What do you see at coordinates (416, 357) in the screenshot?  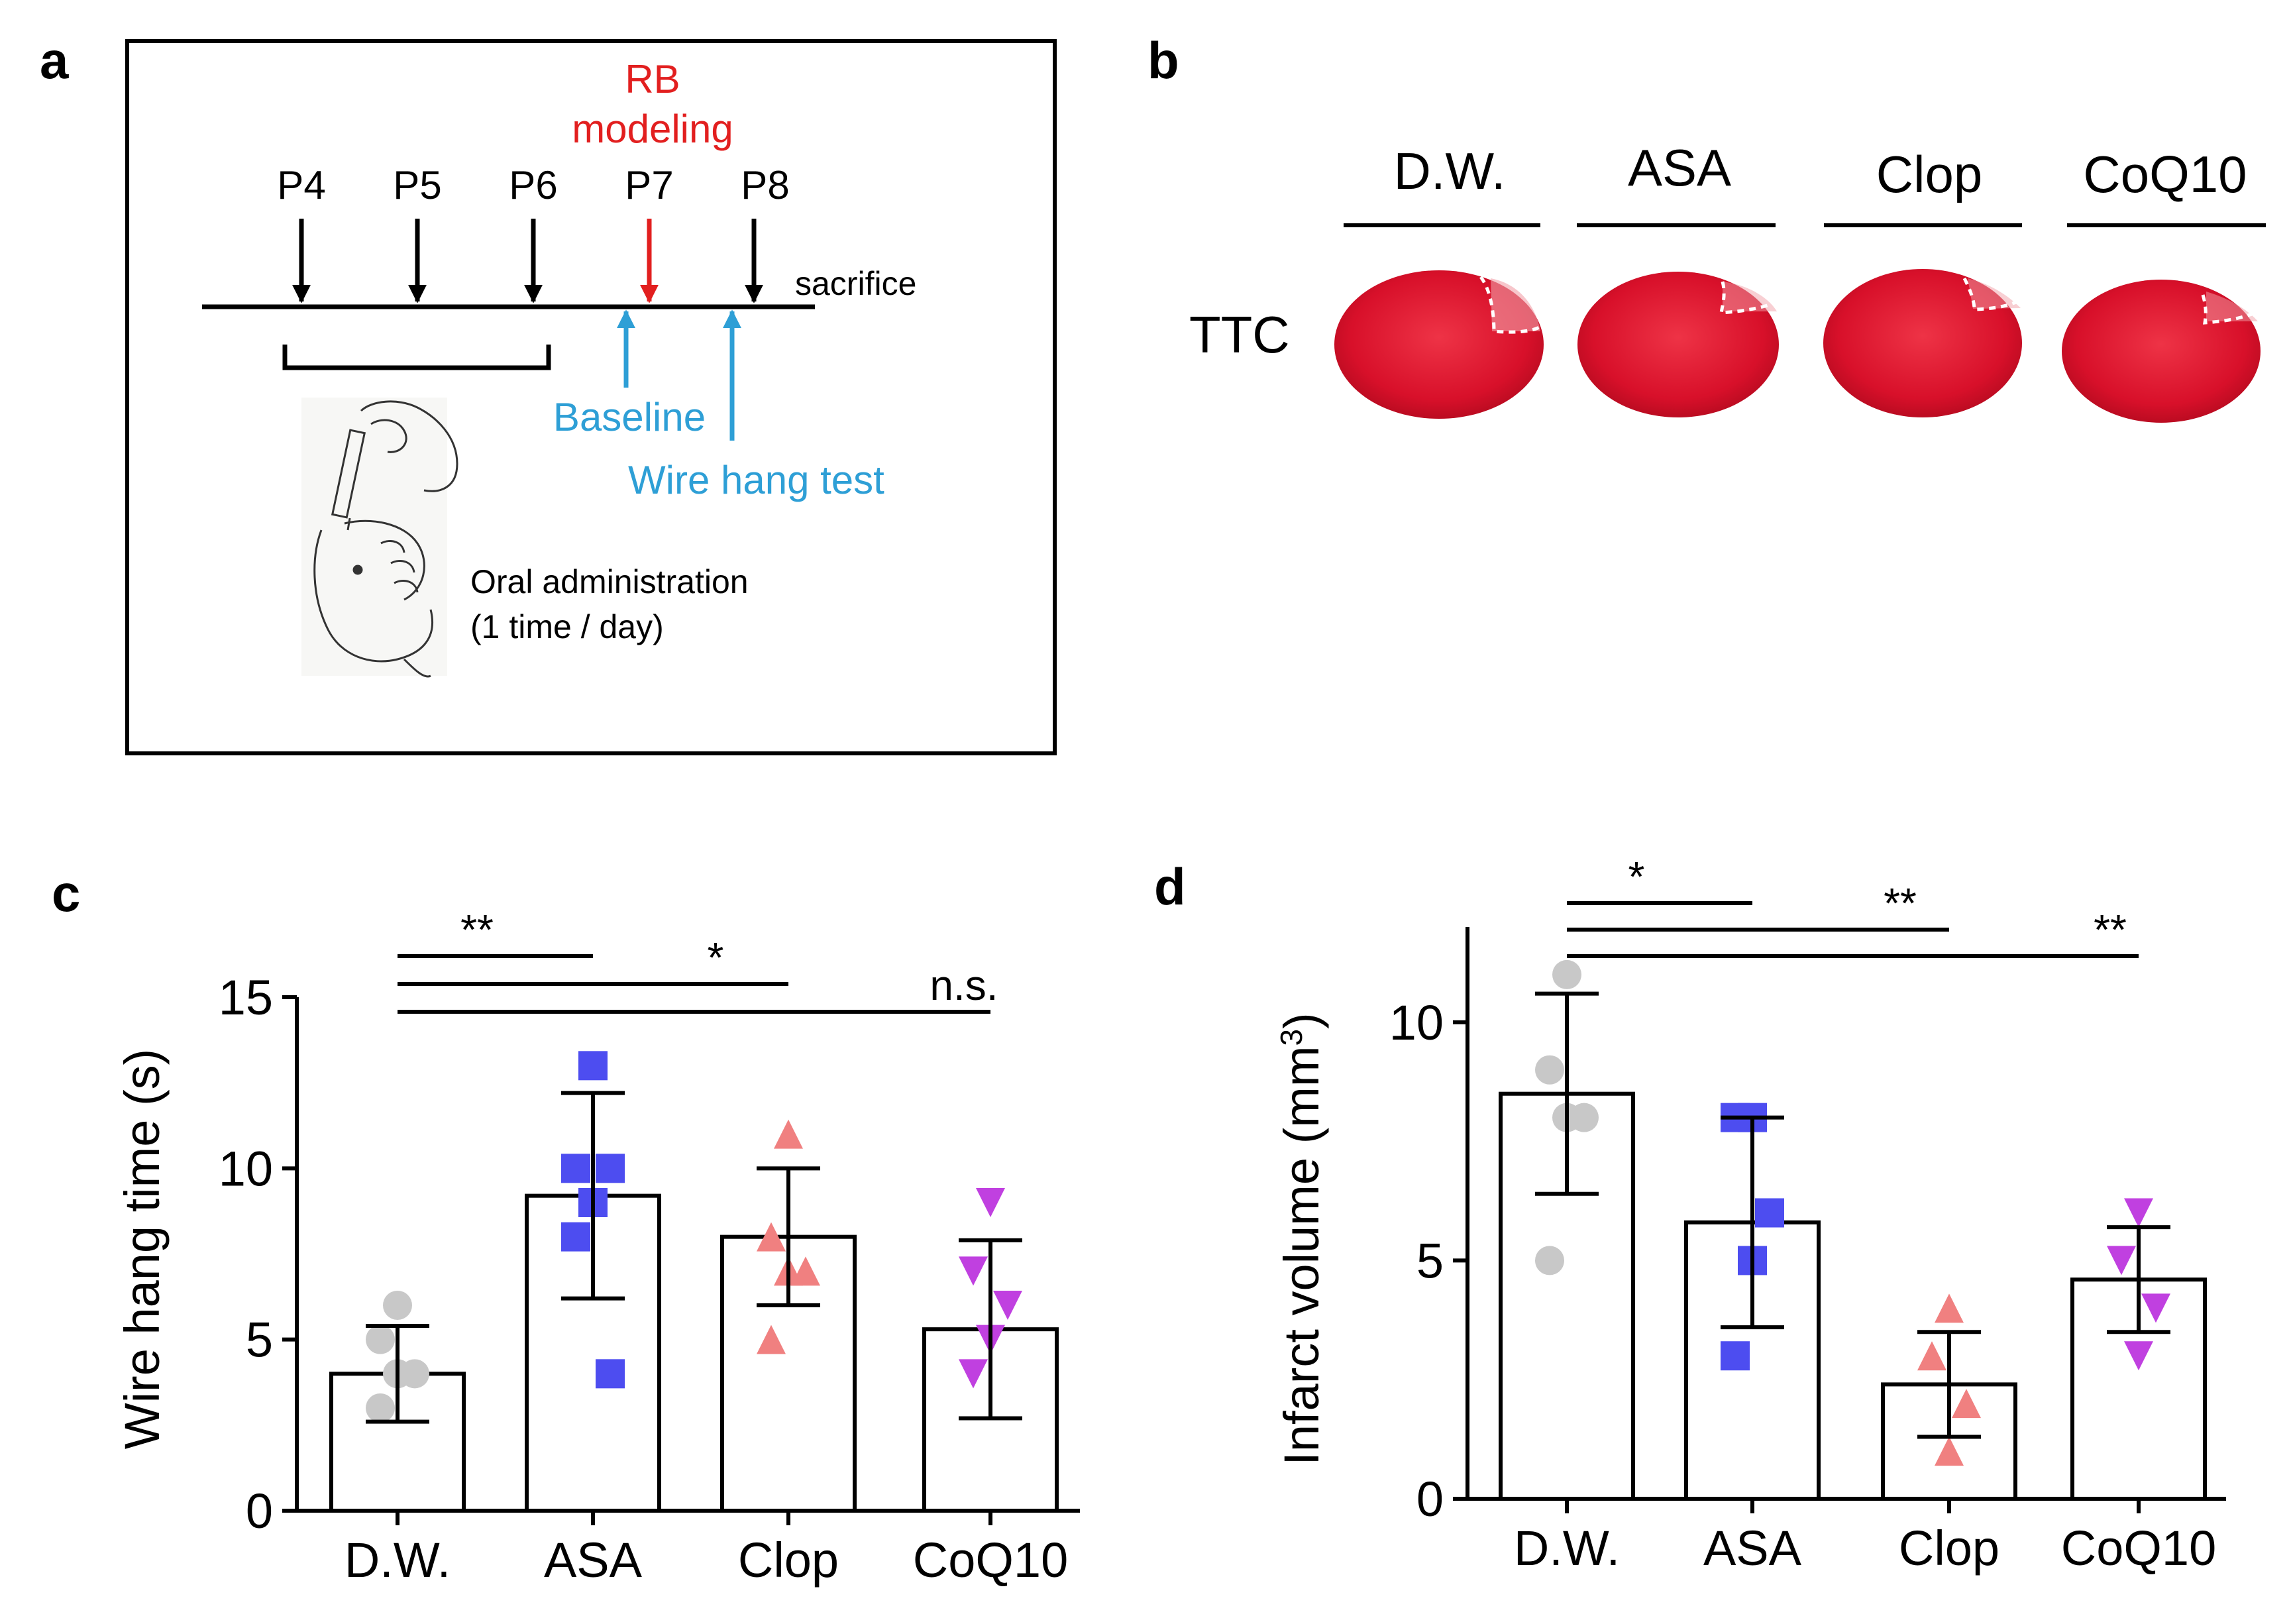 I see `administration-bracket` at bounding box center [416, 357].